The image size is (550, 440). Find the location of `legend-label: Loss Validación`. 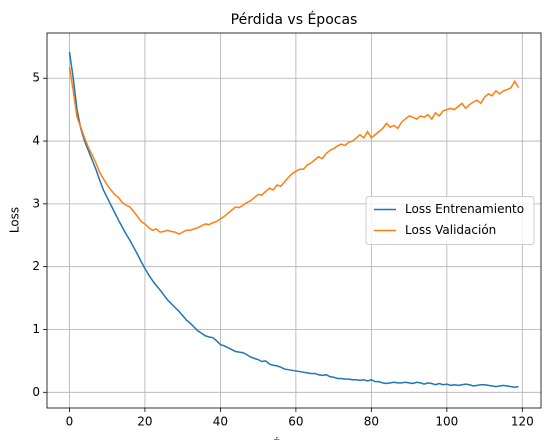

legend-label: Loss Validación is located at coordinates (450, 230).